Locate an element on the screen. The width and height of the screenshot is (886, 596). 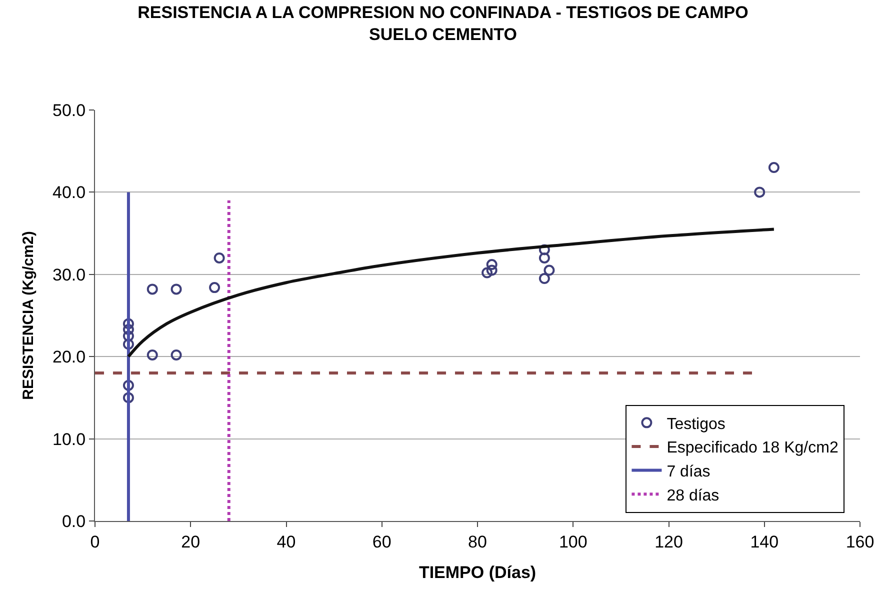
x-tick-label: 20 is located at coordinates (190, 542).